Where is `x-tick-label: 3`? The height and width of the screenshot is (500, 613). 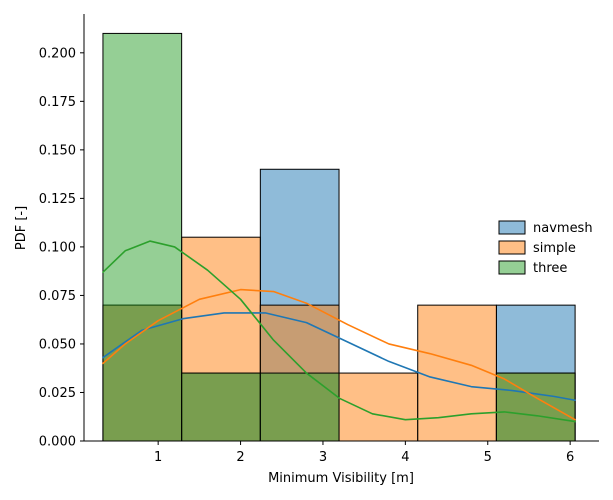 x-tick-label: 3 is located at coordinates (323, 457).